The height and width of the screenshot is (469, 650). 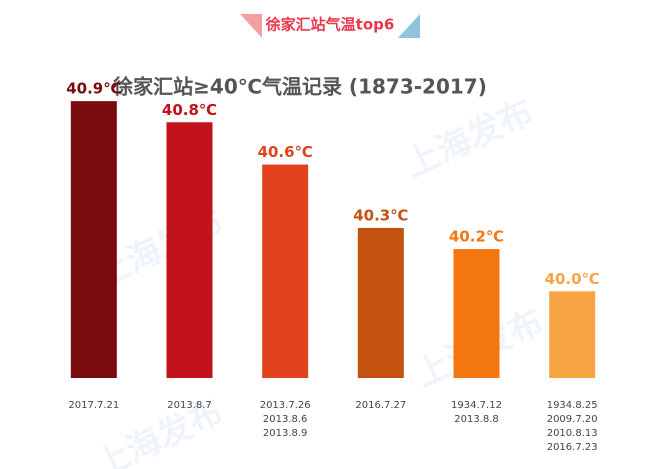 I want to click on x-tick-label: 2013.8.7, so click(x=189, y=405).